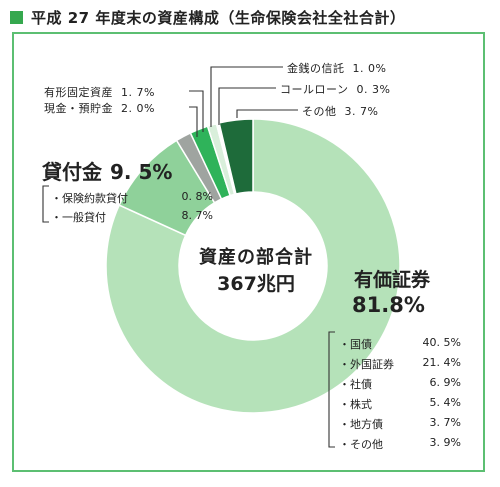  I want to click on loans-item-name: ・一般貸付, so click(78, 217).